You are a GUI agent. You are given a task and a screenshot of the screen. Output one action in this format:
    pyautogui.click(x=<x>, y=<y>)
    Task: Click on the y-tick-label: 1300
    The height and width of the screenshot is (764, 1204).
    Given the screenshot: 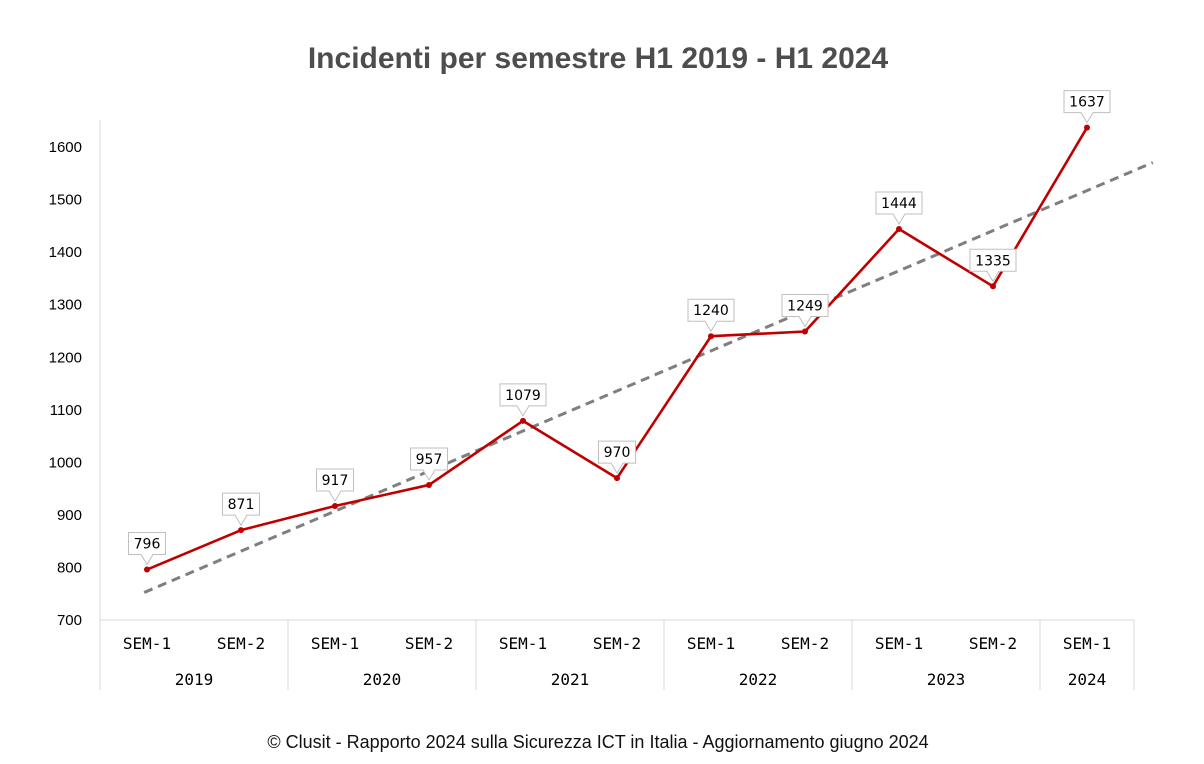 What is the action you would take?
    pyautogui.click(x=65, y=305)
    